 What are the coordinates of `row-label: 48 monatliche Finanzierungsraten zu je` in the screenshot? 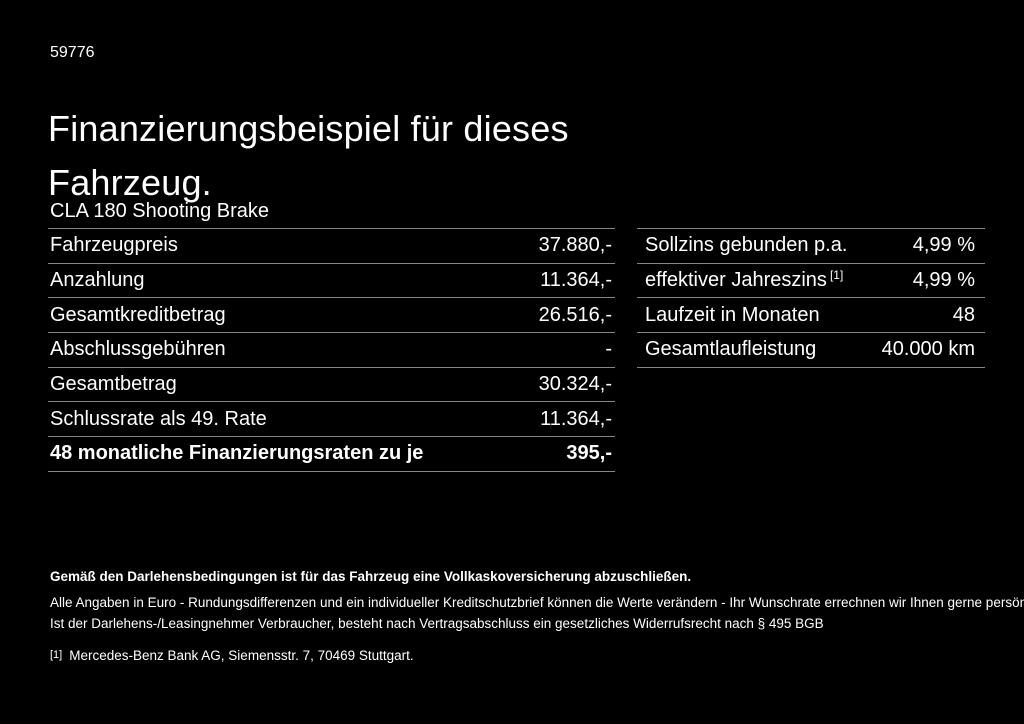 It's located at (237, 453).